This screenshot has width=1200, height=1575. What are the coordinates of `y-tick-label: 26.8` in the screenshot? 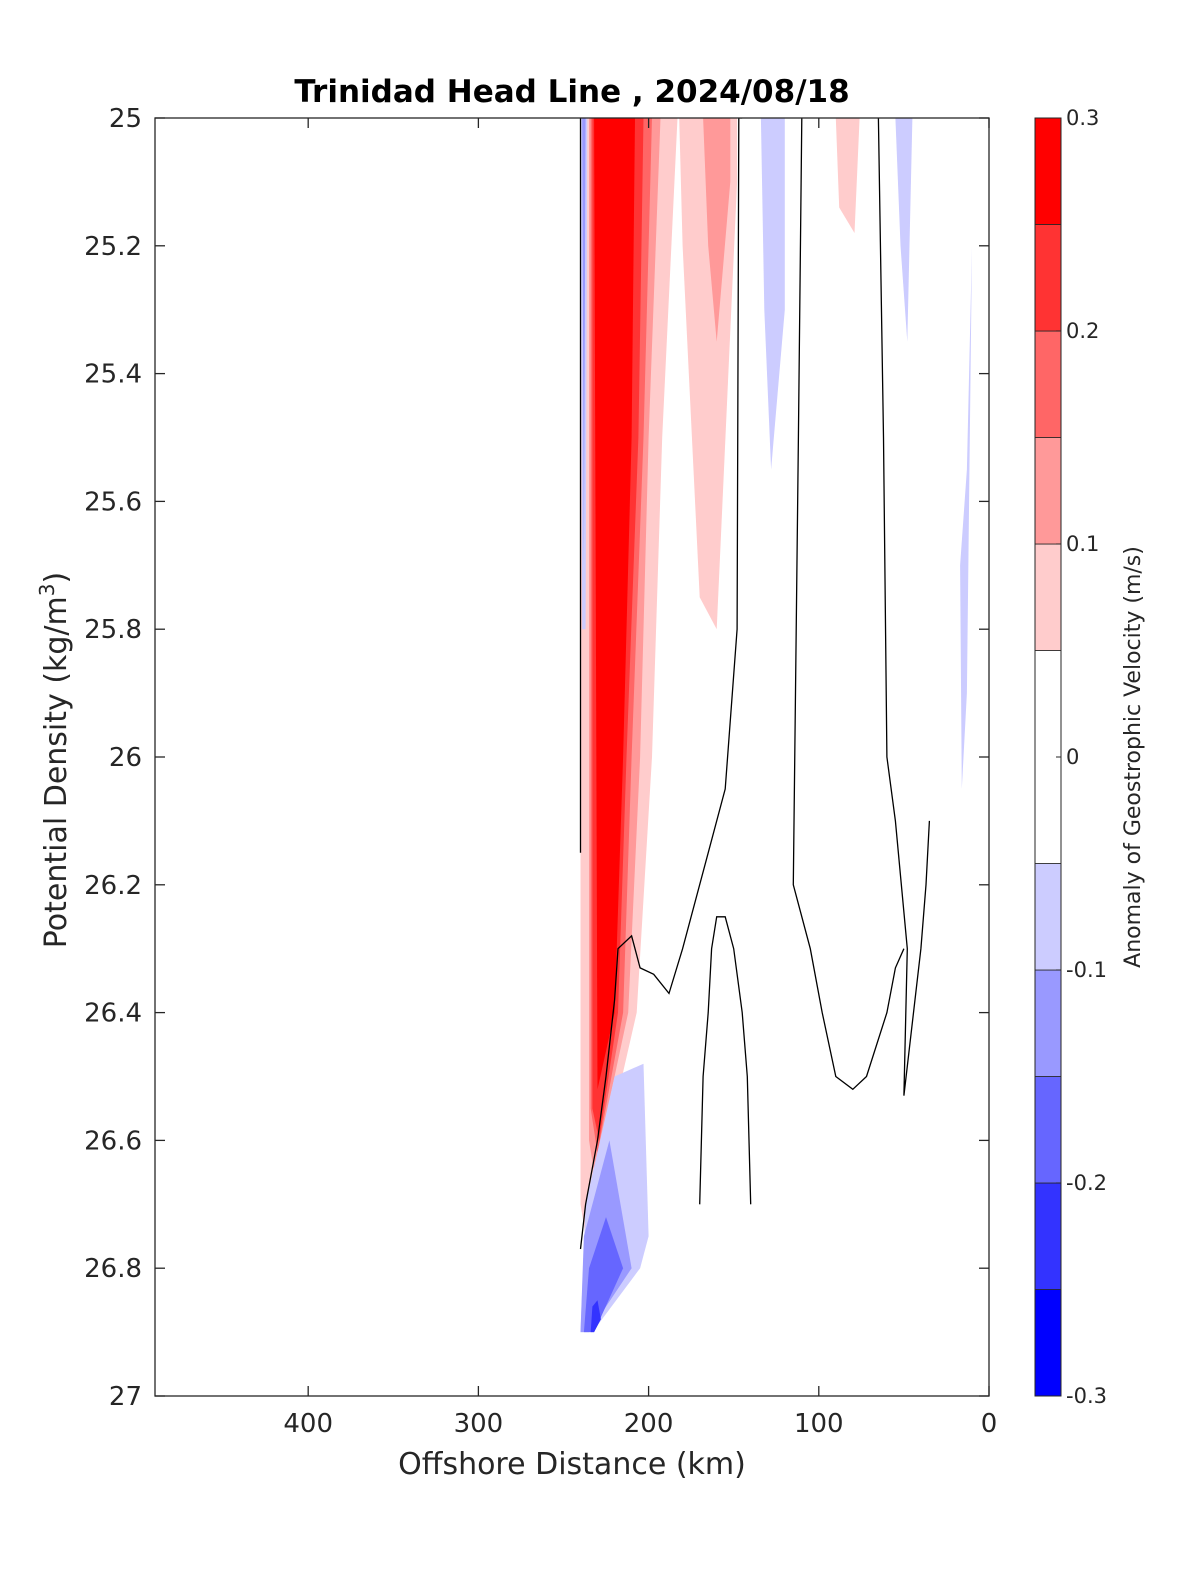 It's located at (113, 1269).